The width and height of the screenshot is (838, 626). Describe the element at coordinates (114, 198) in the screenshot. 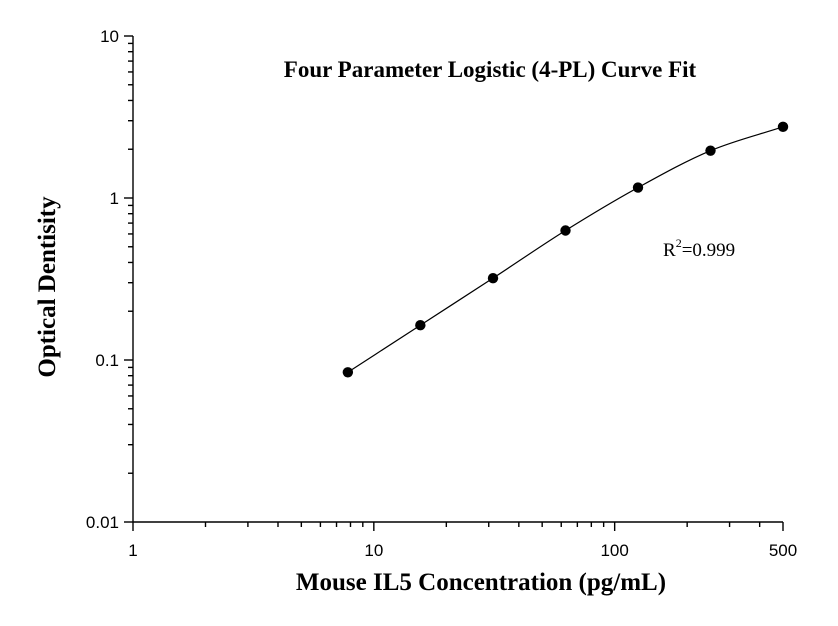

I see `y-tick-label: 1` at that location.